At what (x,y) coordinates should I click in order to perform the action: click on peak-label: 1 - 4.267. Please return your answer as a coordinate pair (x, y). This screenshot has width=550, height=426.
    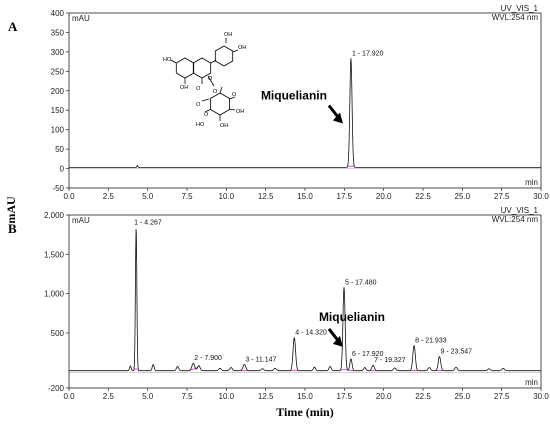
    Looking at the image, I should click on (148, 223).